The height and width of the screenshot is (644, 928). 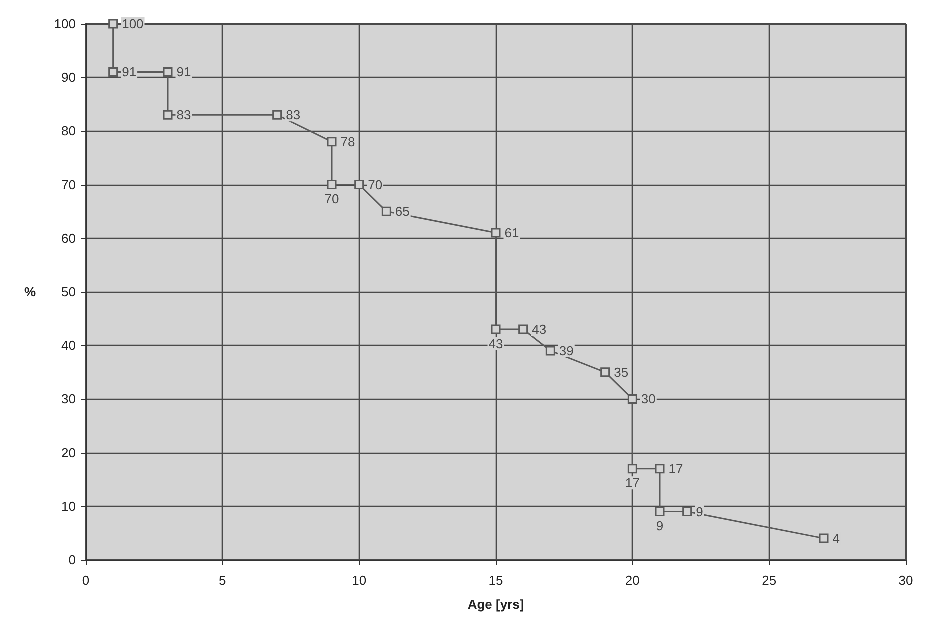 What do you see at coordinates (69, 131) in the screenshot?
I see `y-tick-label: 80` at bounding box center [69, 131].